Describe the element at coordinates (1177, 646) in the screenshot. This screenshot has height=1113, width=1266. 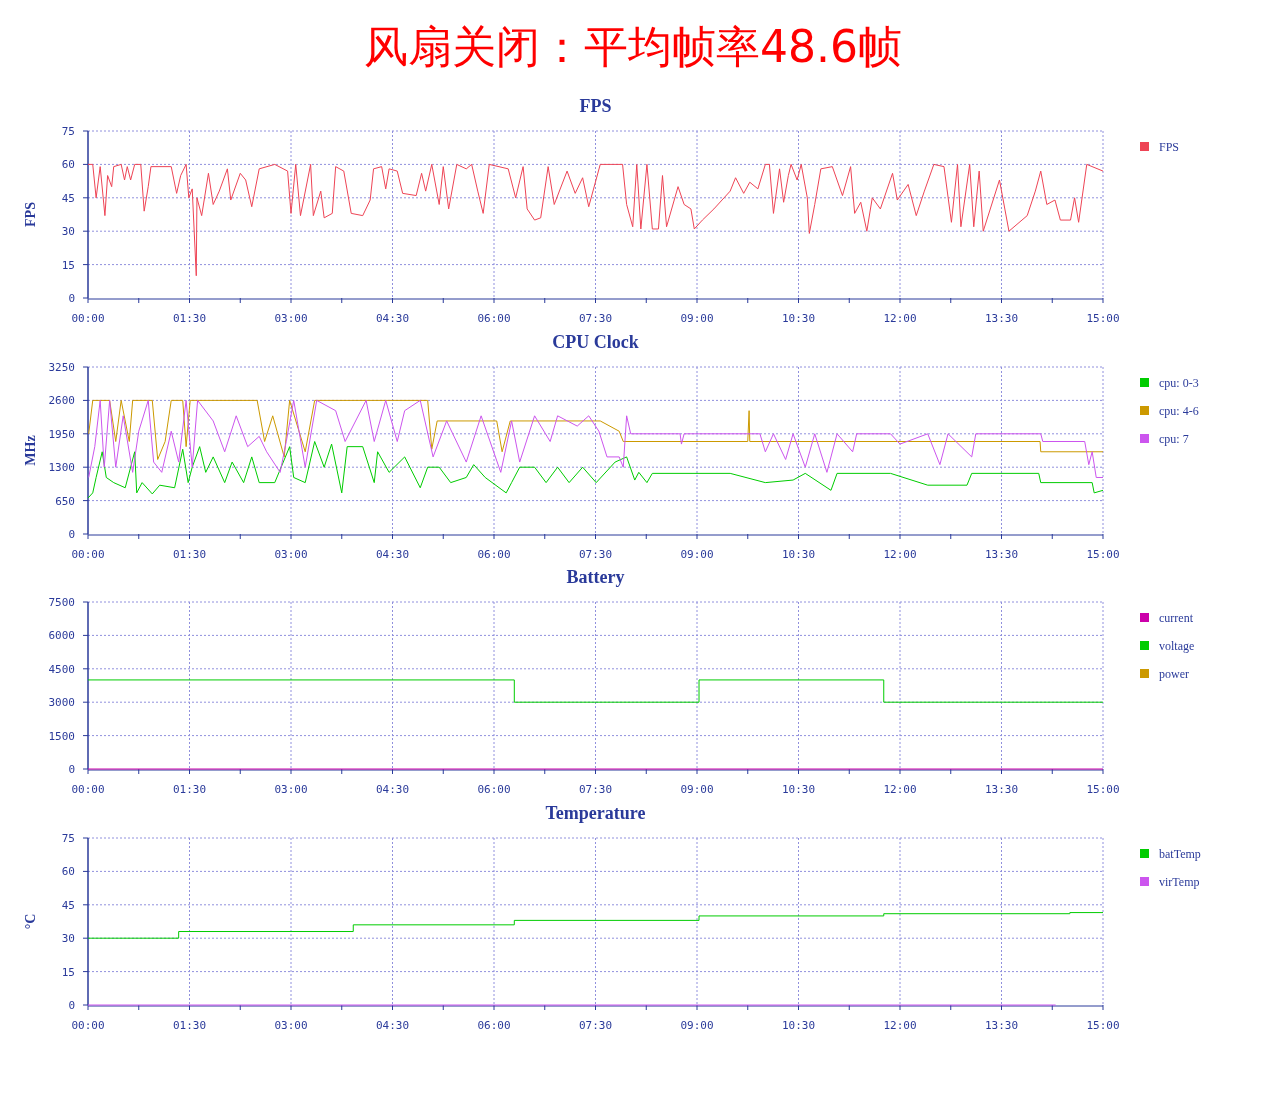
I see `legend-label: voltage` at that location.